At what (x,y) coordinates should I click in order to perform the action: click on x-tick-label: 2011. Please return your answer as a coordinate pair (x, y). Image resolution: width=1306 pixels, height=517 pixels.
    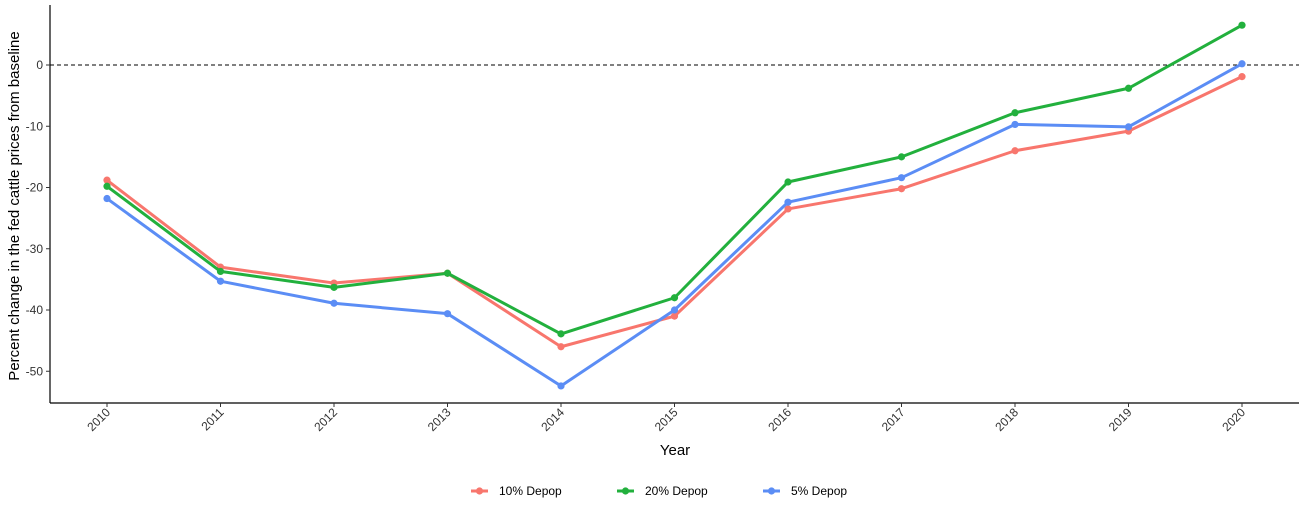
    Looking at the image, I should click on (212, 419).